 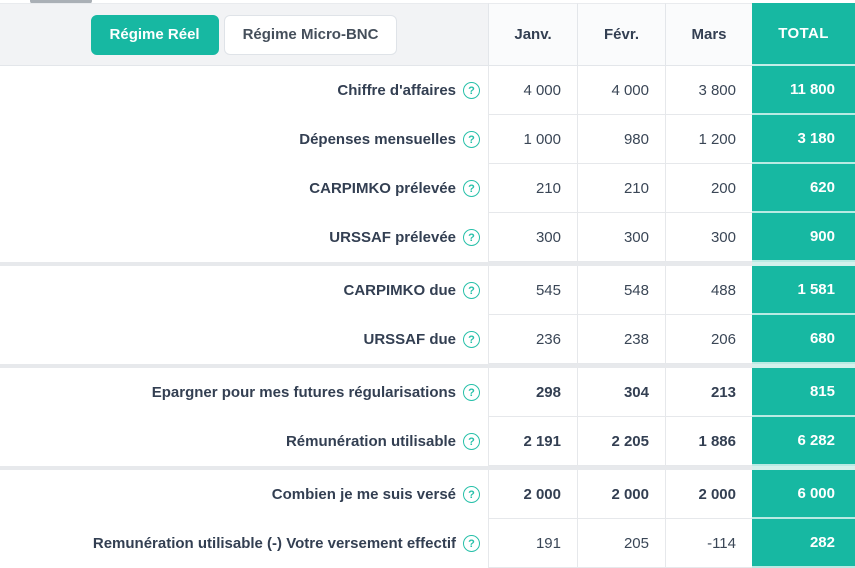 I want to click on cell-mars: 200, so click(x=708, y=188).